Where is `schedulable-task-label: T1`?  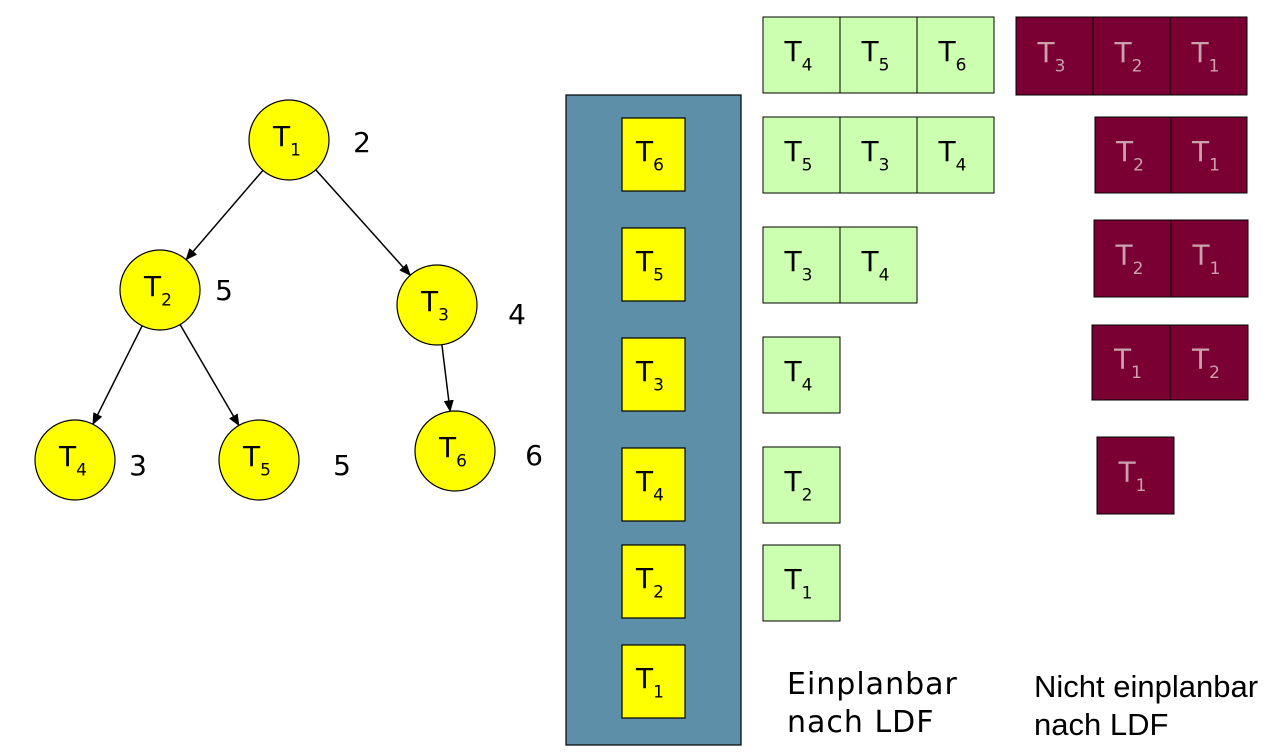 schedulable-task-label: T1 is located at coordinates (798, 583).